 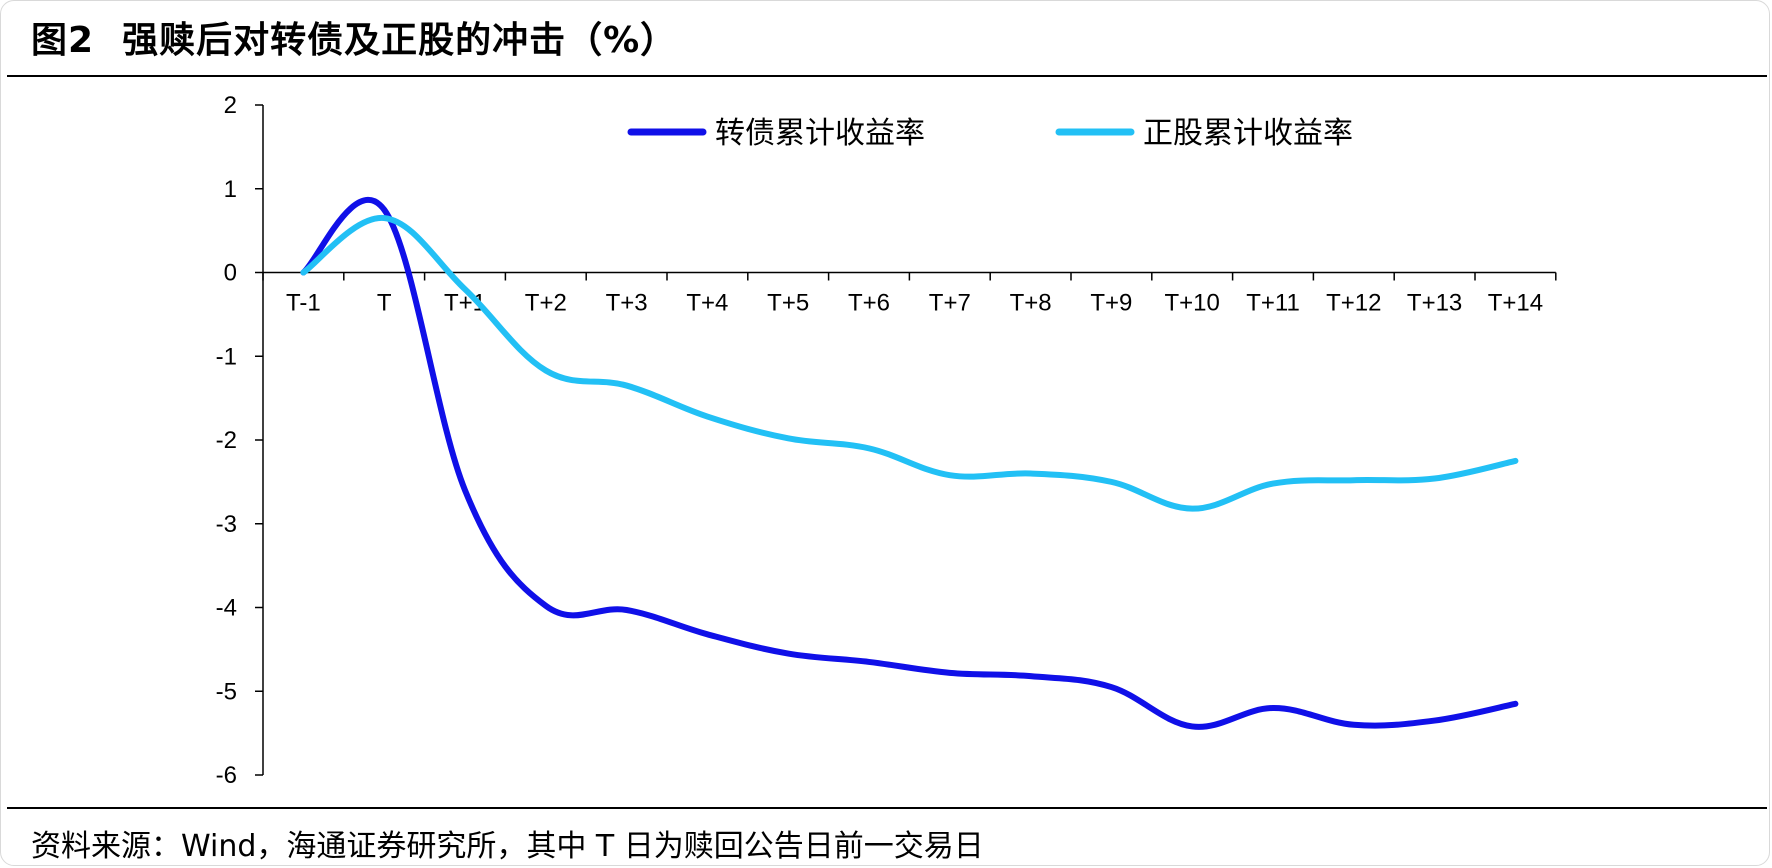 What do you see at coordinates (788, 303) in the screenshot?
I see `x-tick-label: T+5` at bounding box center [788, 303].